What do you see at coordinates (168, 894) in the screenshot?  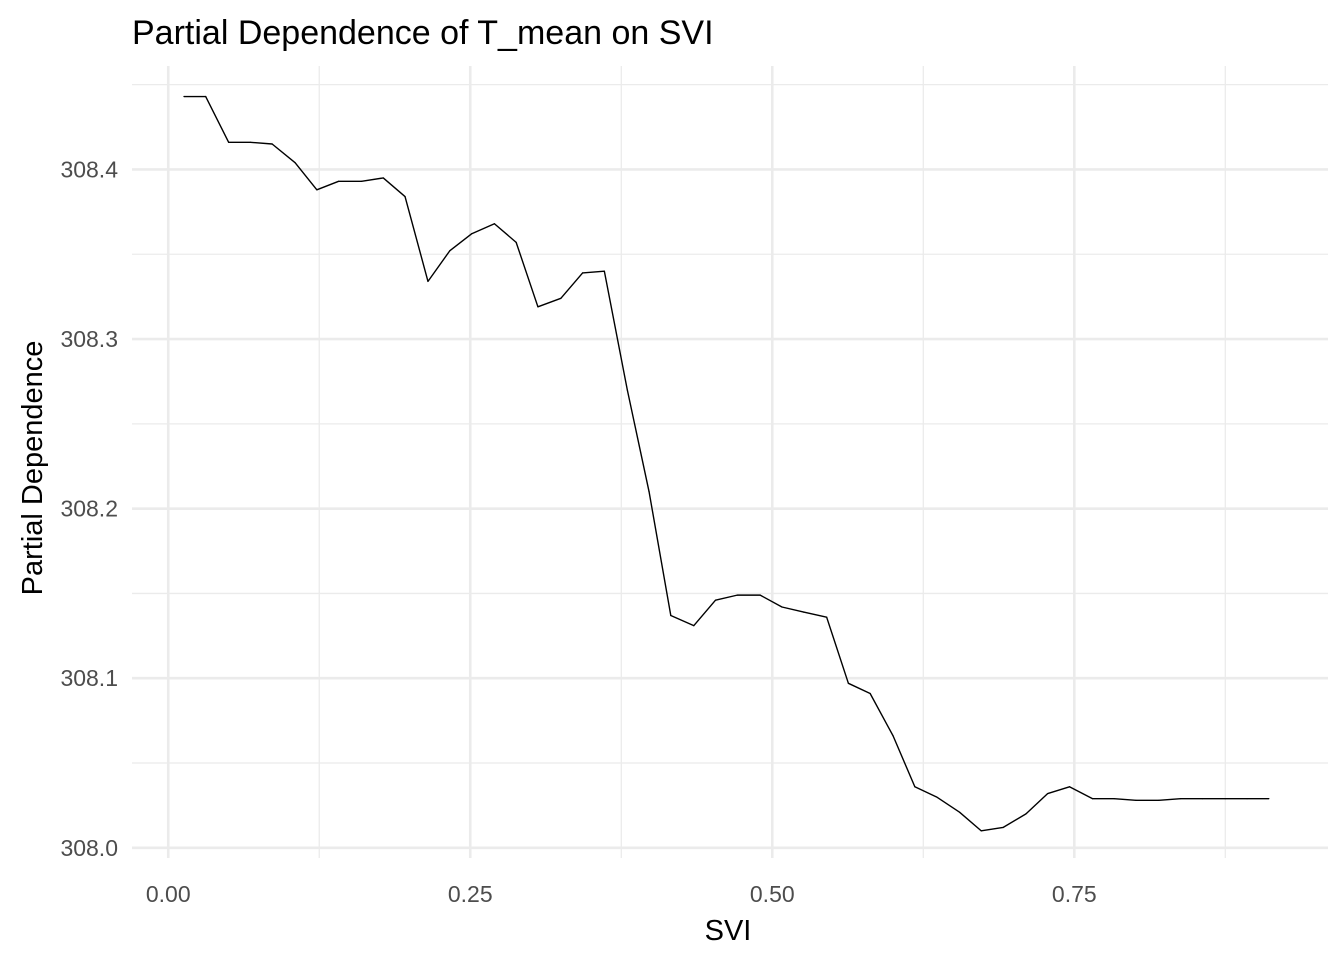 I see `x-tick-label: 0.00` at bounding box center [168, 894].